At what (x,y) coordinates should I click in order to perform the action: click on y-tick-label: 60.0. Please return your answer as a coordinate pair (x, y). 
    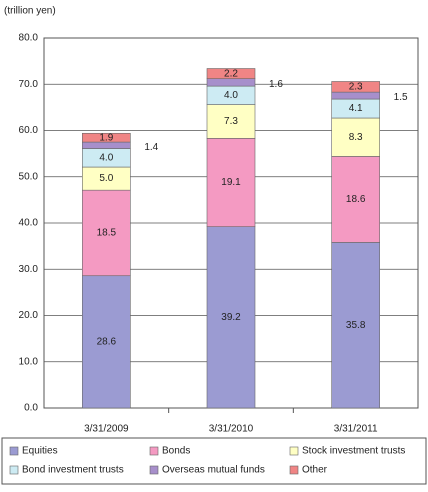
    Looking at the image, I should click on (29, 130).